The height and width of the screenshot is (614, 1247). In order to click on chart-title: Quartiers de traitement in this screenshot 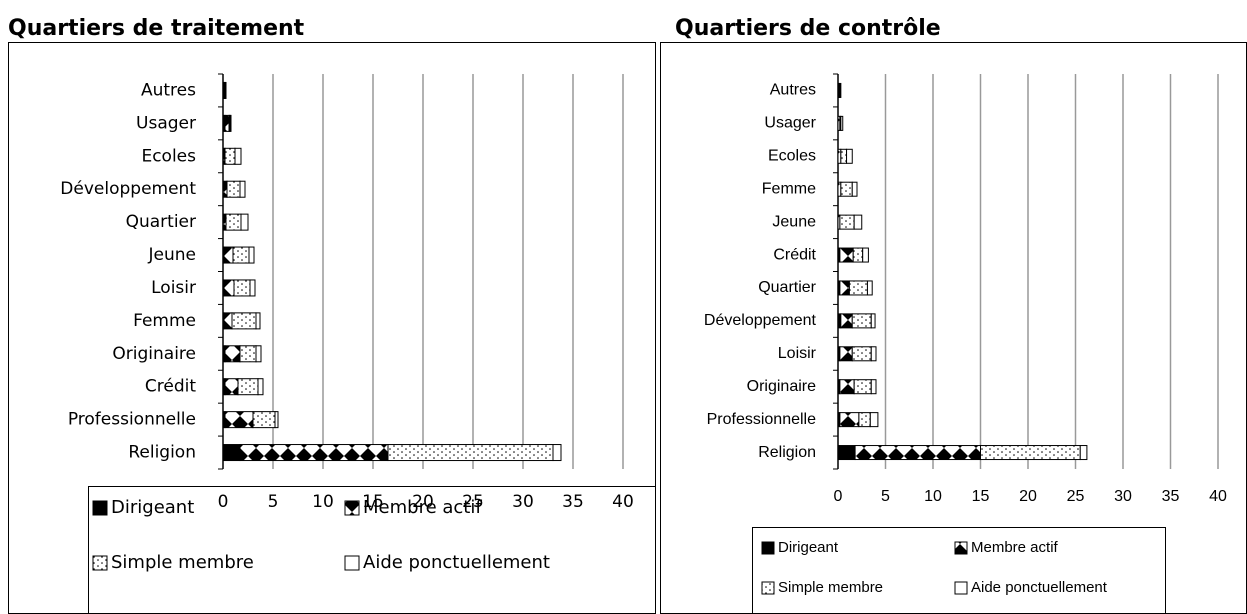, I will do `click(156, 28)`.